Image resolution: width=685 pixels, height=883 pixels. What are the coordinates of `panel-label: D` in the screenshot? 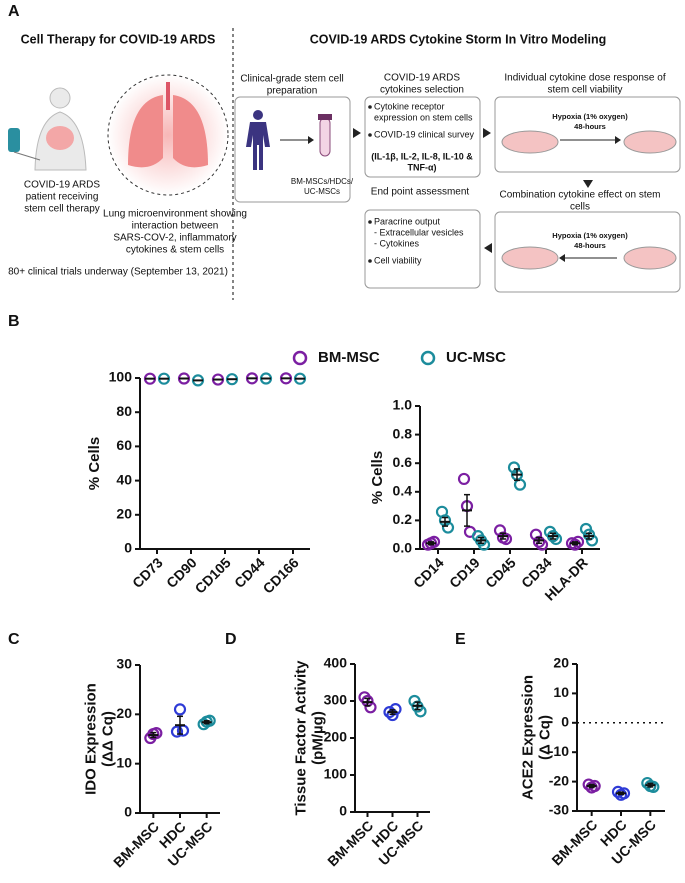 It's located at (231, 639).